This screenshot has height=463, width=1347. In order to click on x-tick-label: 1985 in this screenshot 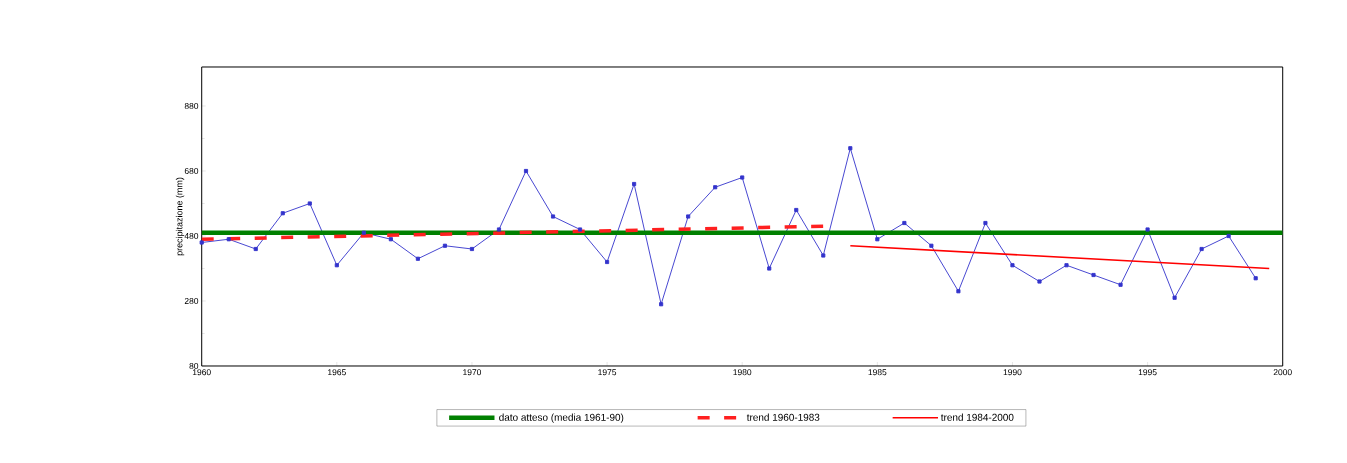, I will do `click(877, 372)`.